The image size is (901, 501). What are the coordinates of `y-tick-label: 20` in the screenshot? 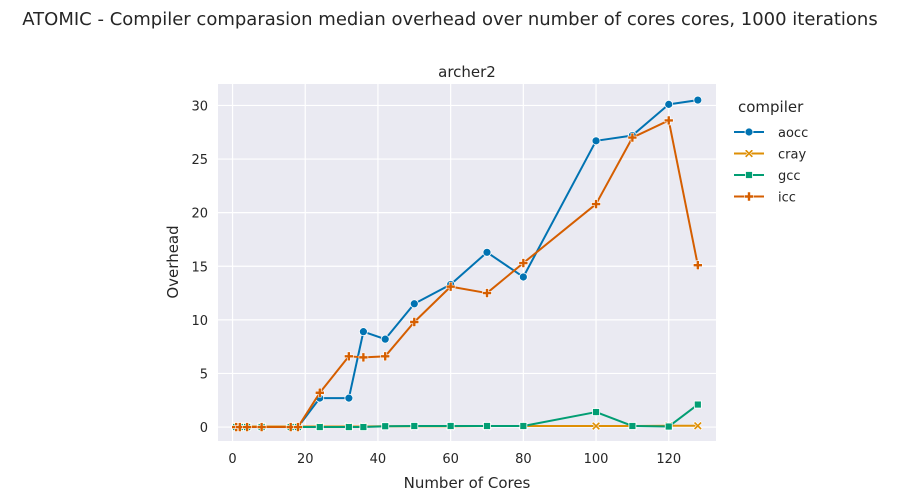 It's located at (199, 214).